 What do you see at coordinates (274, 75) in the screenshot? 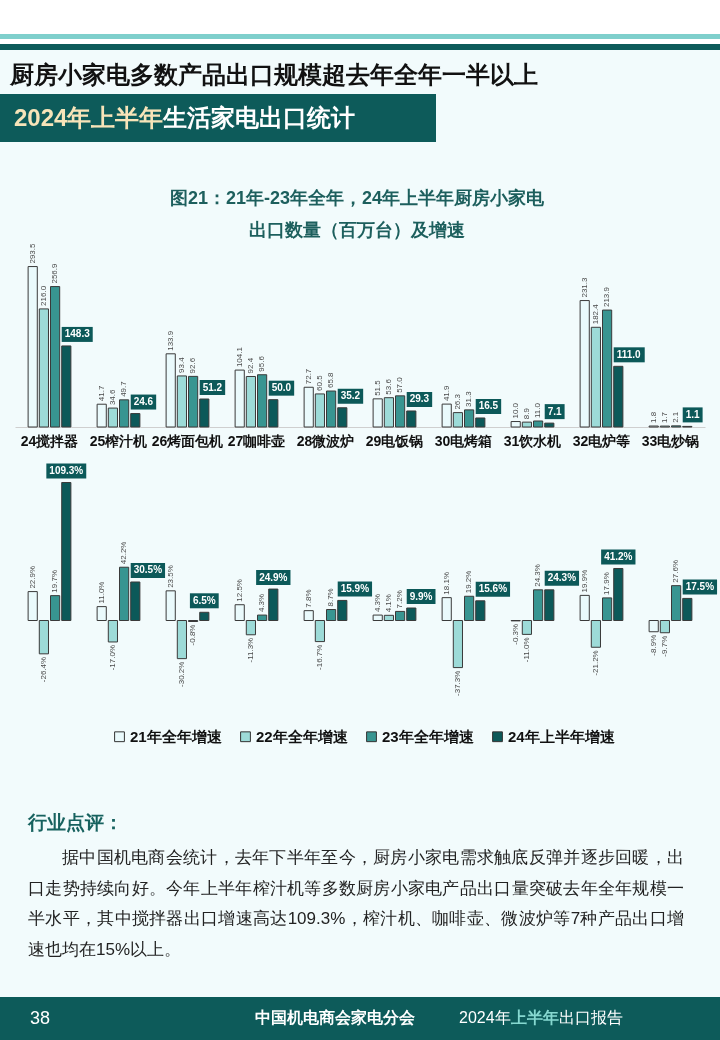
I see `text: 厨房小家电多数产品出口规模超去年全年一半以上` at bounding box center [274, 75].